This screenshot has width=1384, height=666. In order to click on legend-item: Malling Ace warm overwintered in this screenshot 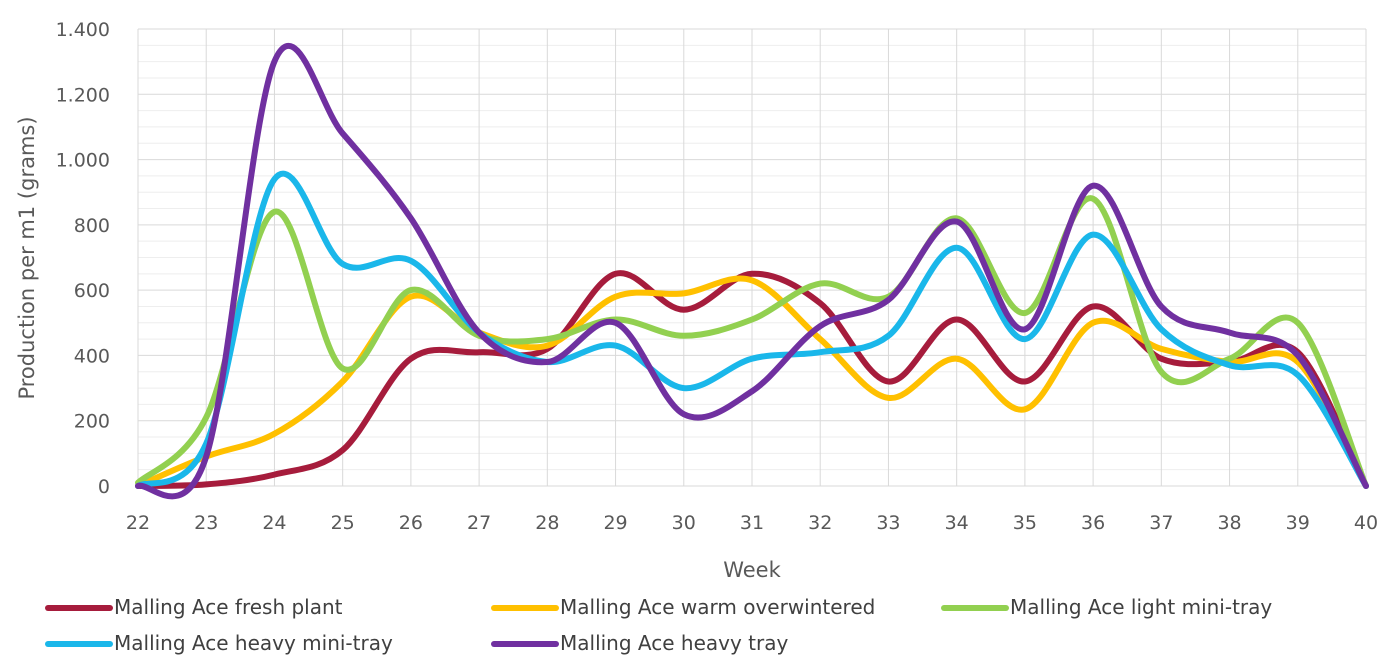, I will do `click(683, 607)`.